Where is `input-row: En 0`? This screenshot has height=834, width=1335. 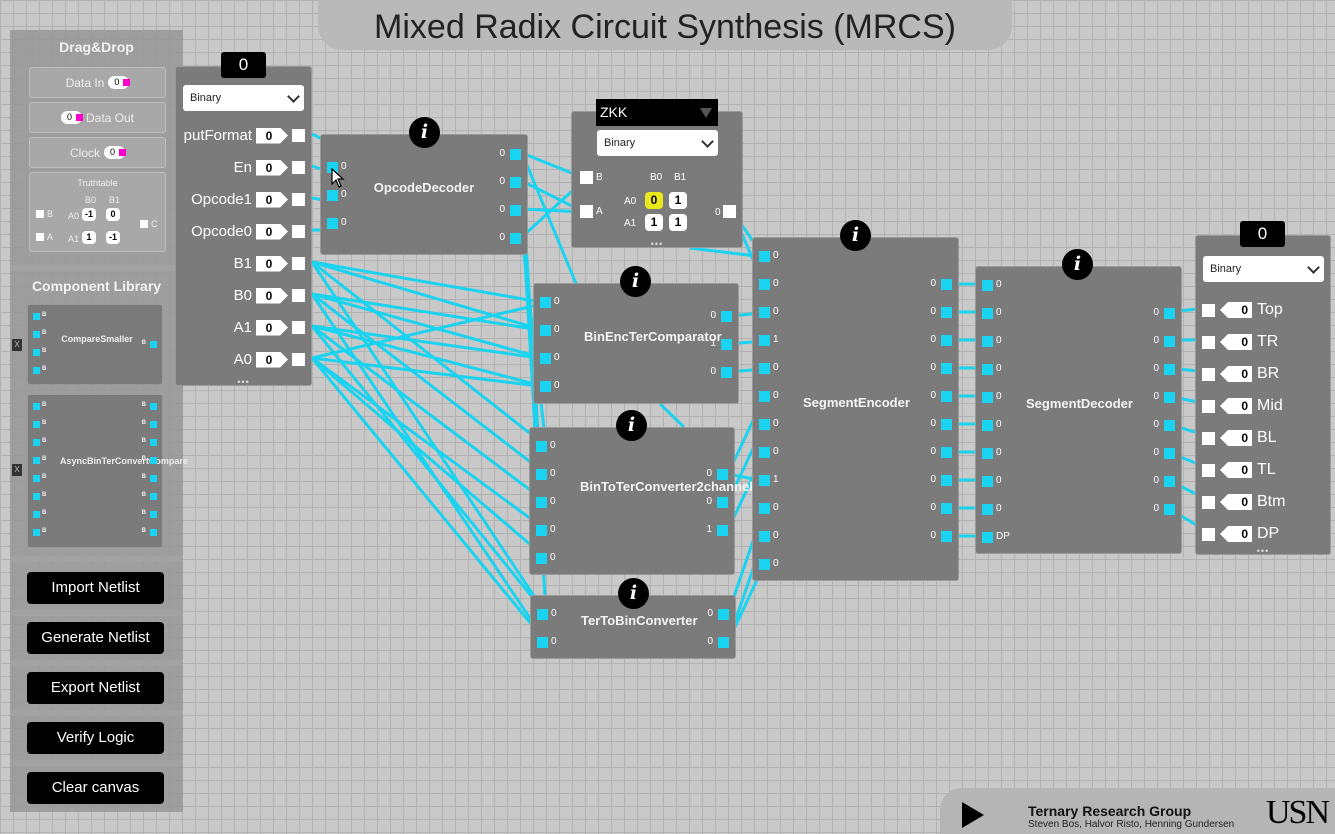
input-row: En 0 is located at coordinates (269, 167).